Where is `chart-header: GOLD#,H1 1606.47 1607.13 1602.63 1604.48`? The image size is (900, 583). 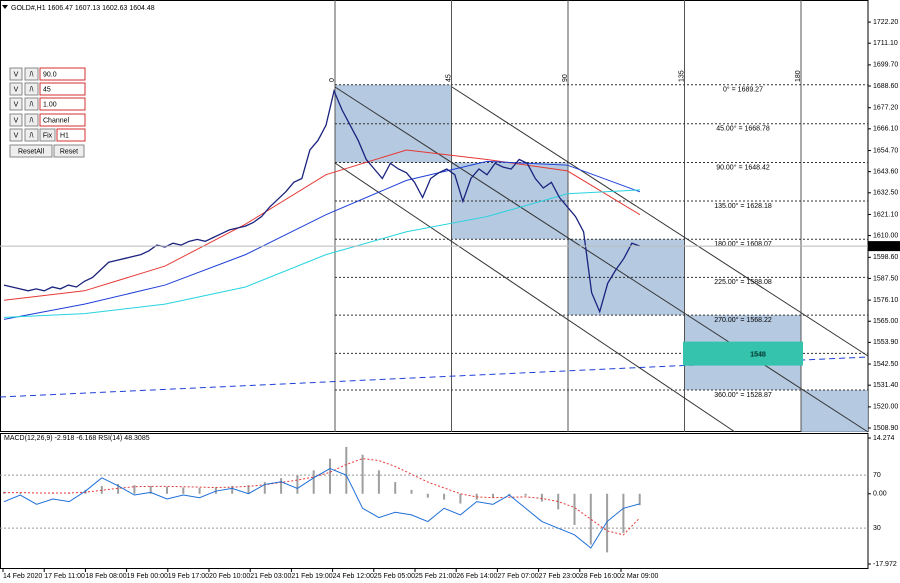 chart-header: GOLD#,H1 1606.47 1607.13 1602.63 1604.48 is located at coordinates (83, 8).